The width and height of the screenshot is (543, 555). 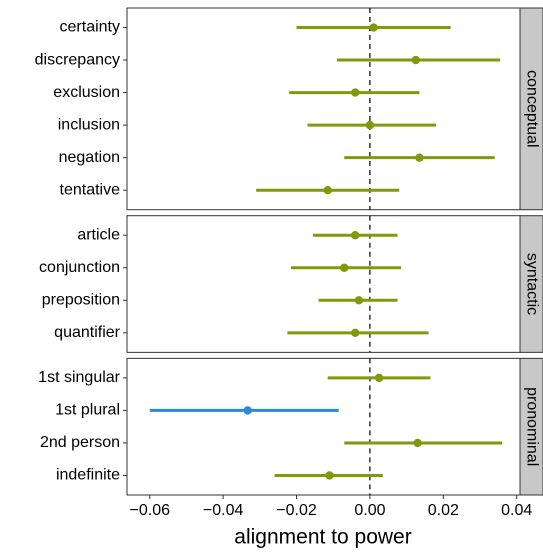 What do you see at coordinates (77, 59) in the screenshot?
I see `y-tick-label: discrepancy` at bounding box center [77, 59].